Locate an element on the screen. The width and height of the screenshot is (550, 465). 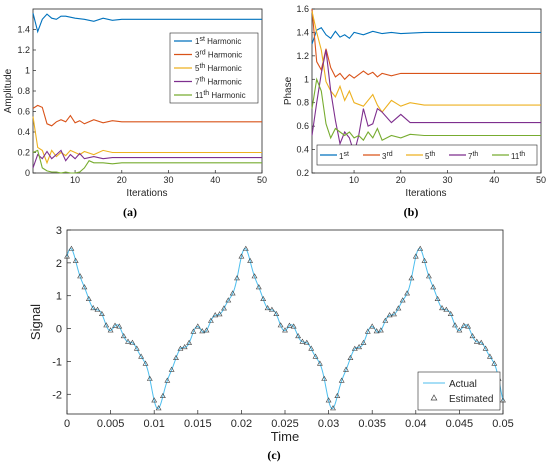
chart-a-ytick-label: 0.8 is located at coordinates (23, 91).